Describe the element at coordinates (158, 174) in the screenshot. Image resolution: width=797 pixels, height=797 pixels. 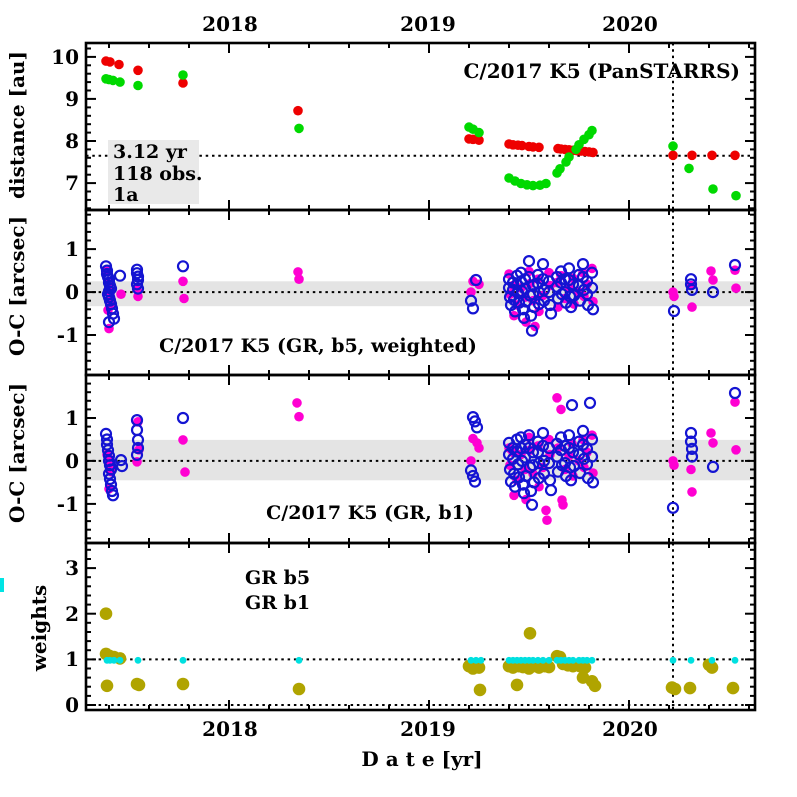
I see `annotation-line-2: 118 obs.` at that location.